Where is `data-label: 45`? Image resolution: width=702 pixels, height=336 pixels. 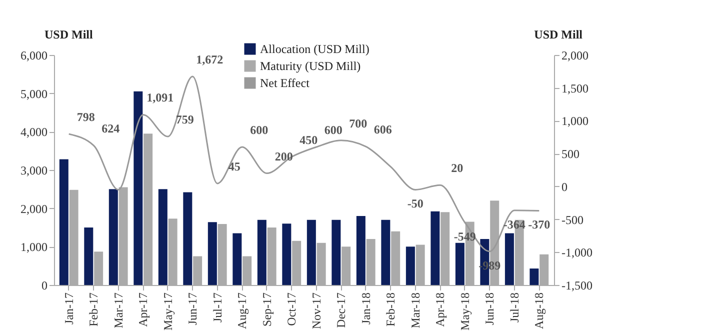 data-label: 45 is located at coordinates (234, 166).